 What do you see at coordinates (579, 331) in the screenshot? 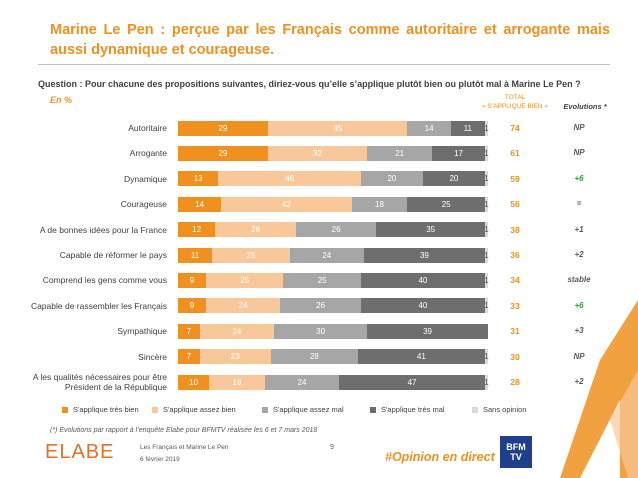
I see `evolution-value: +3` at bounding box center [579, 331].